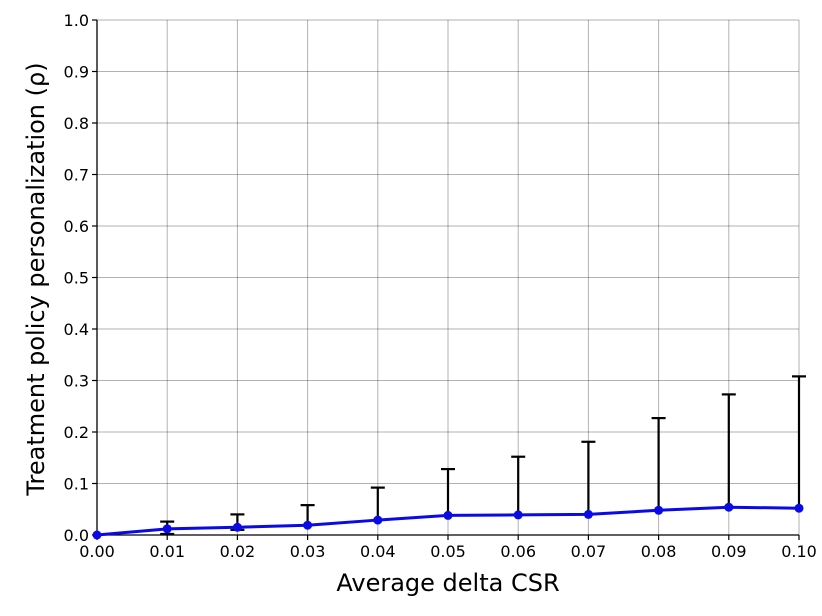 The height and width of the screenshot is (616, 822). What do you see at coordinates (76, 175) in the screenshot?
I see `y-tick-label: 0.7` at bounding box center [76, 175].